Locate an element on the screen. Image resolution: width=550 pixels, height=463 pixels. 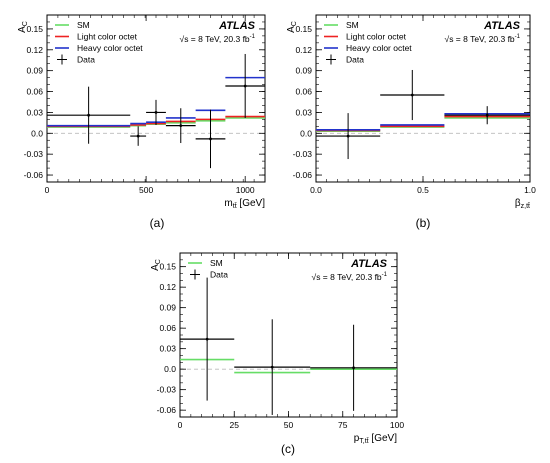
x-tick-label: 1000 is located at coordinates (245, 190).